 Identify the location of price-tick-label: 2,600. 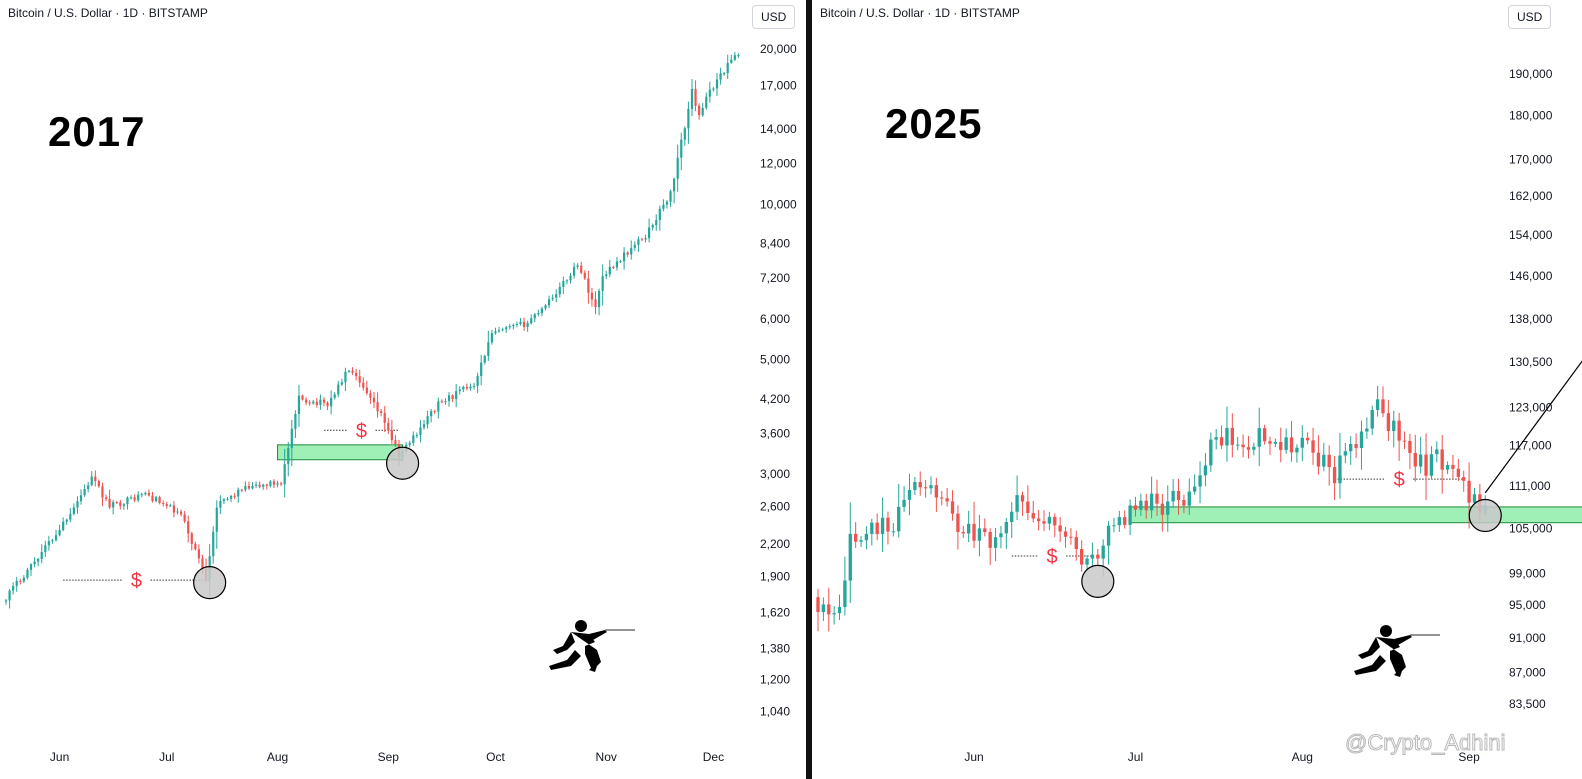
(775, 506).